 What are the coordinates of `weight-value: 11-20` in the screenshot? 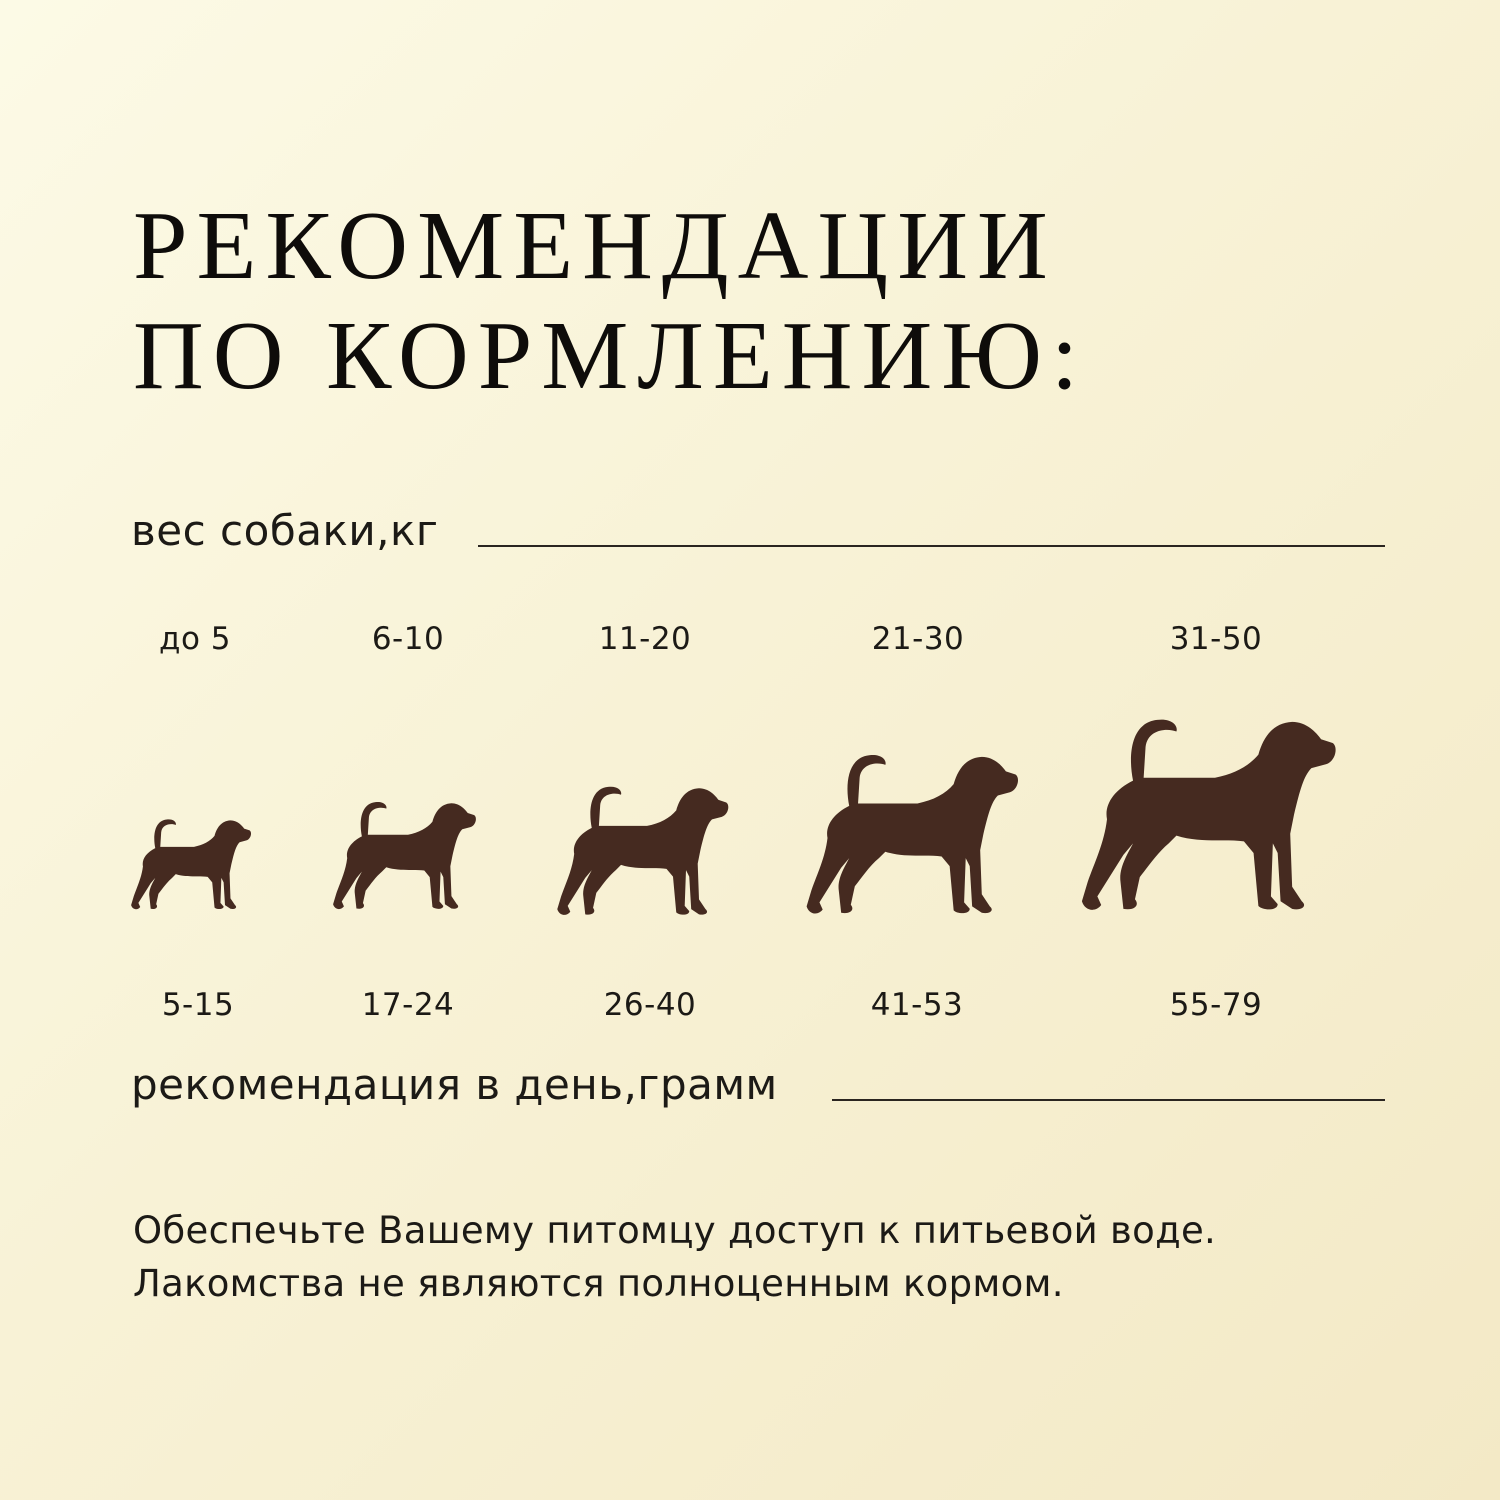 It's located at (645, 639).